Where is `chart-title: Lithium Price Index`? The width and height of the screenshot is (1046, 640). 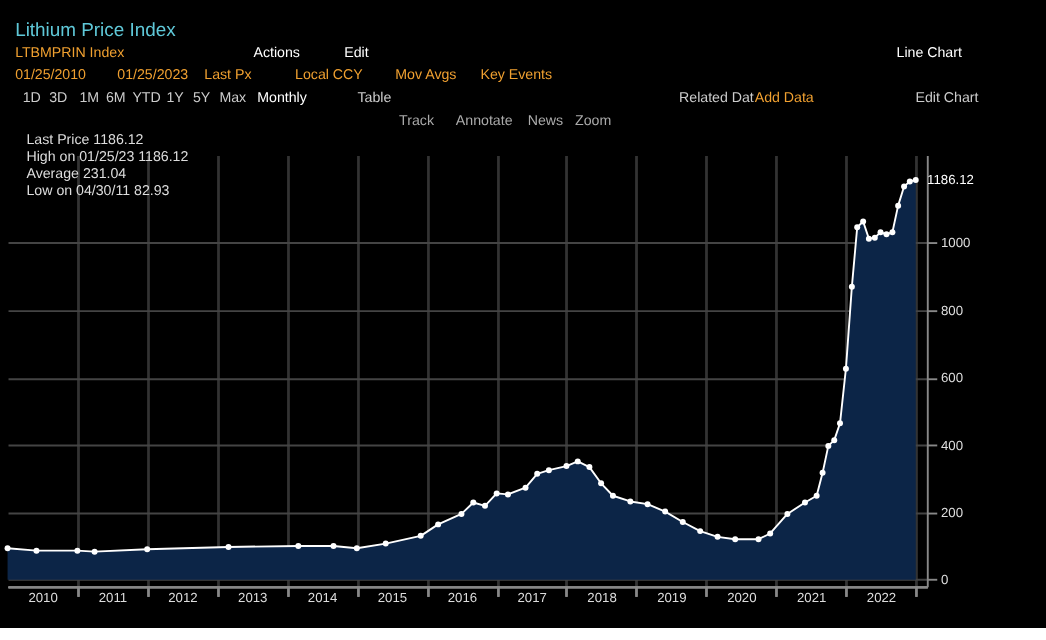
chart-title: Lithium Price Index is located at coordinates (96, 30).